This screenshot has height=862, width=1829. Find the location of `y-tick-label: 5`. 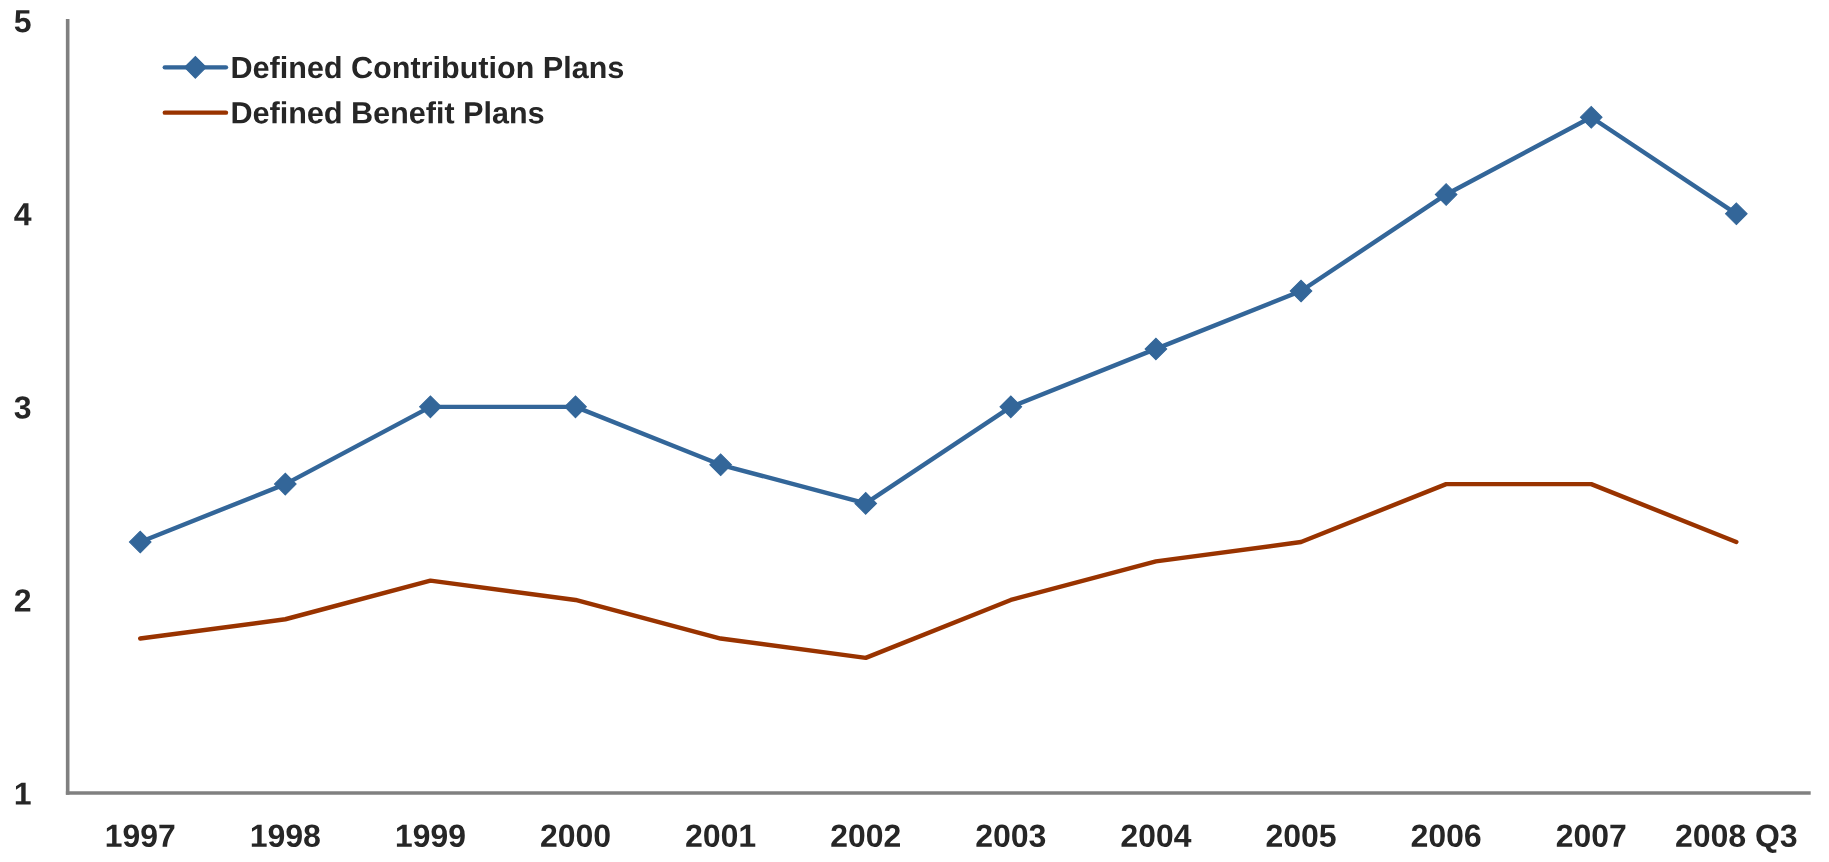

y-tick-label: 5 is located at coordinates (22, 21).